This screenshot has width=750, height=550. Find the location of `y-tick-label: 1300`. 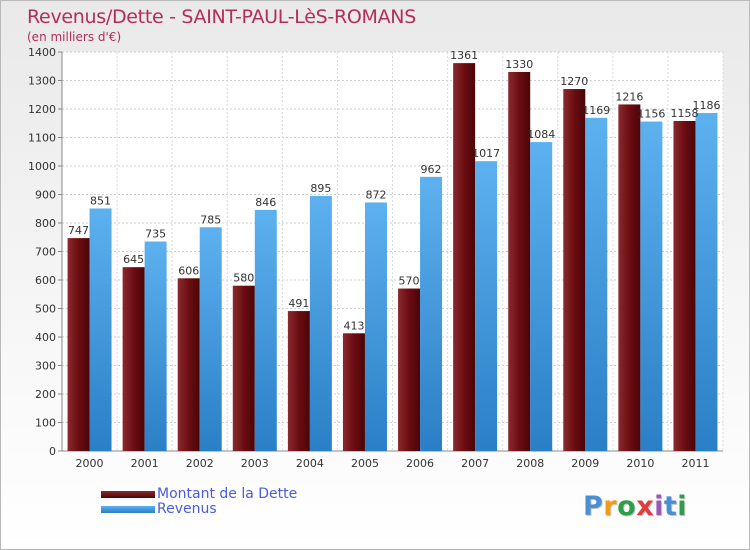

y-tick-label: 1300 is located at coordinates (42, 81).